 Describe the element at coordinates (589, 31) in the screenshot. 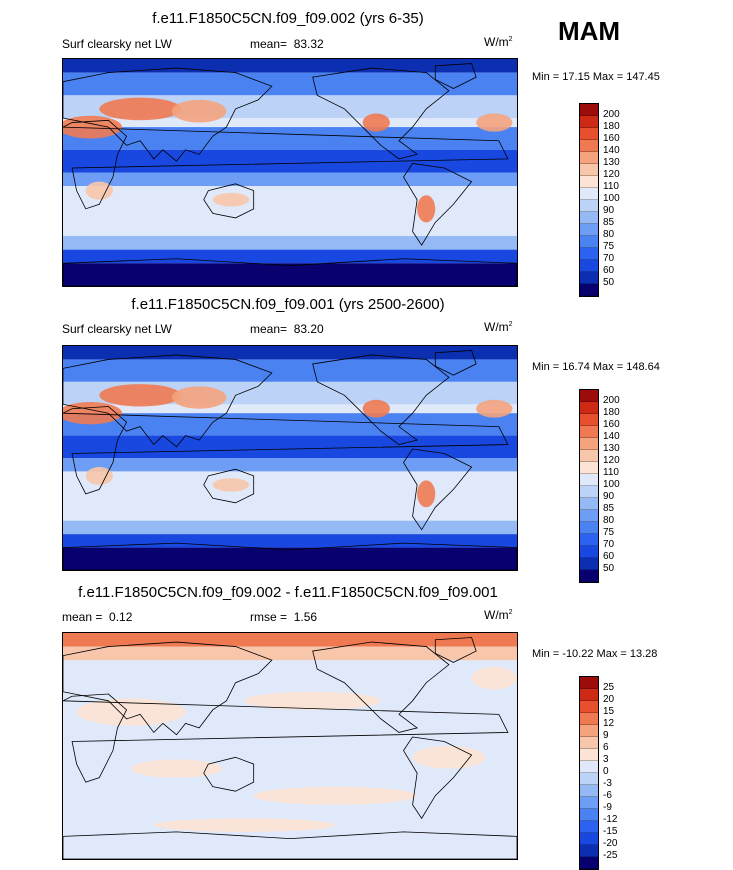

I see `season-label: MAM` at that location.